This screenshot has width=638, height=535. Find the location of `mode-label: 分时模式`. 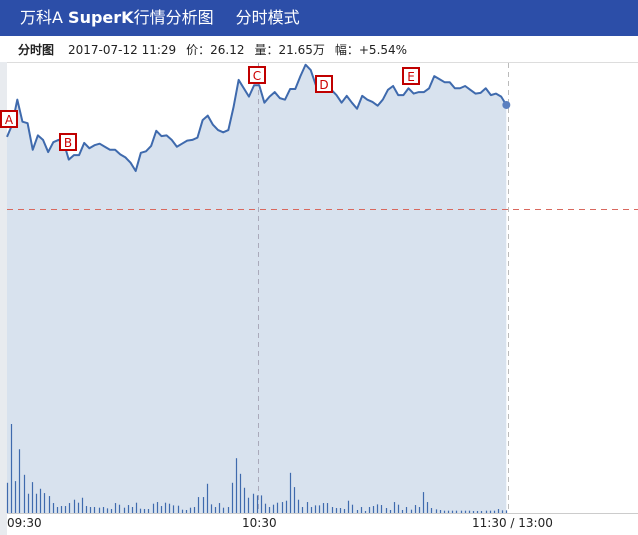

mode-label: 分时模式 is located at coordinates (267, 17).